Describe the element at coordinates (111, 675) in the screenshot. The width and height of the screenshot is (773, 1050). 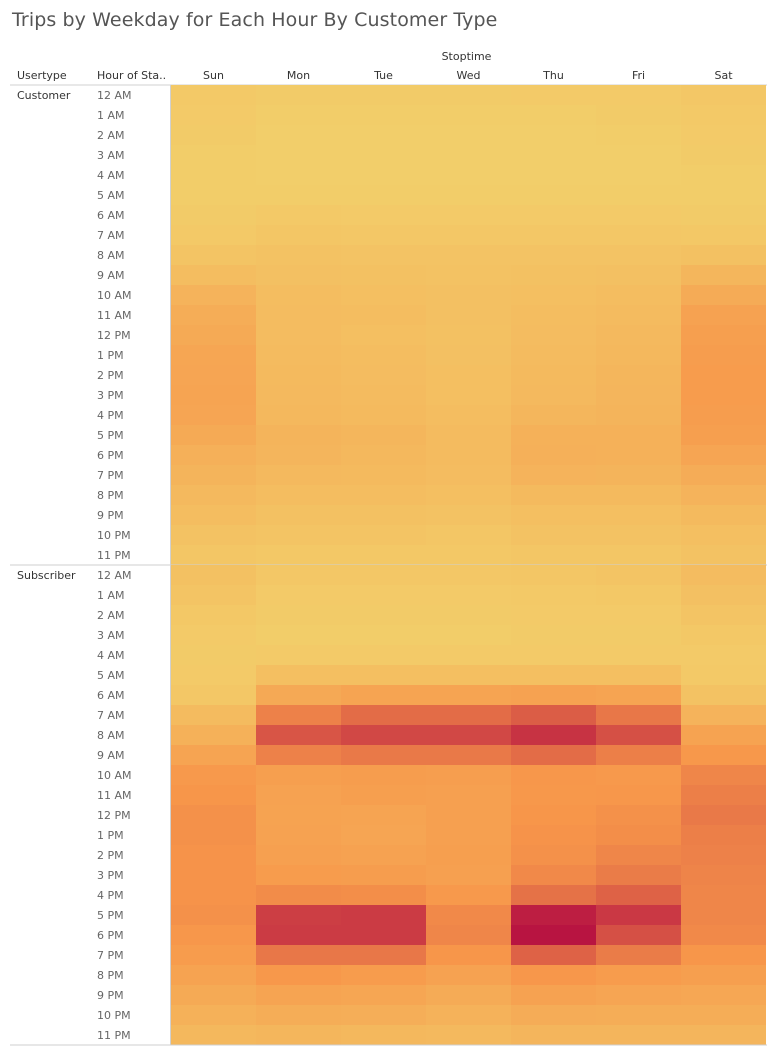
I see `hour-label: 5 AM` at that location.